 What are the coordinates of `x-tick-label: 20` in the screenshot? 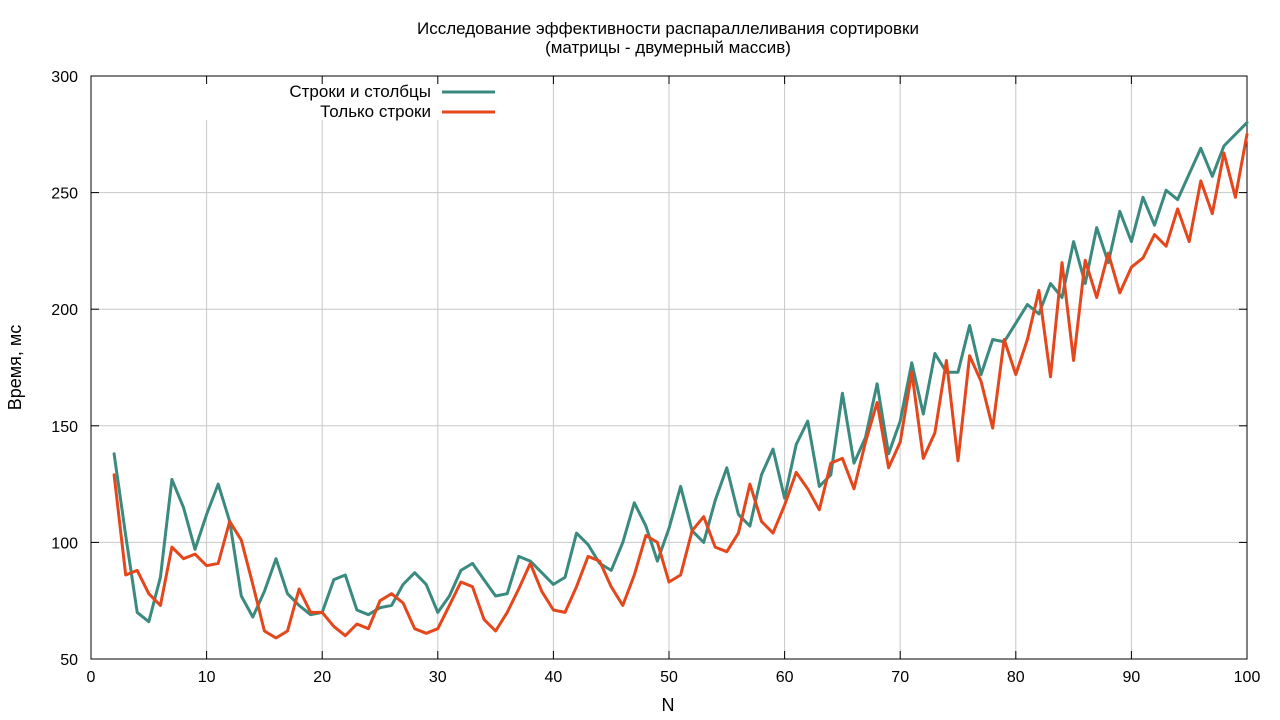 It's located at (322, 677).